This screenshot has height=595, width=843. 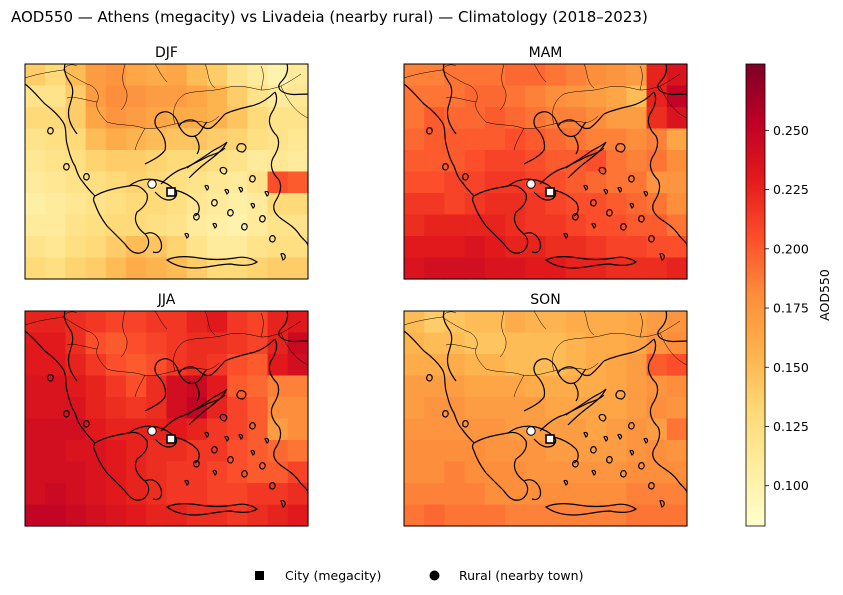 I want to click on map-panel-mam: MAM, so click(x=545, y=162).